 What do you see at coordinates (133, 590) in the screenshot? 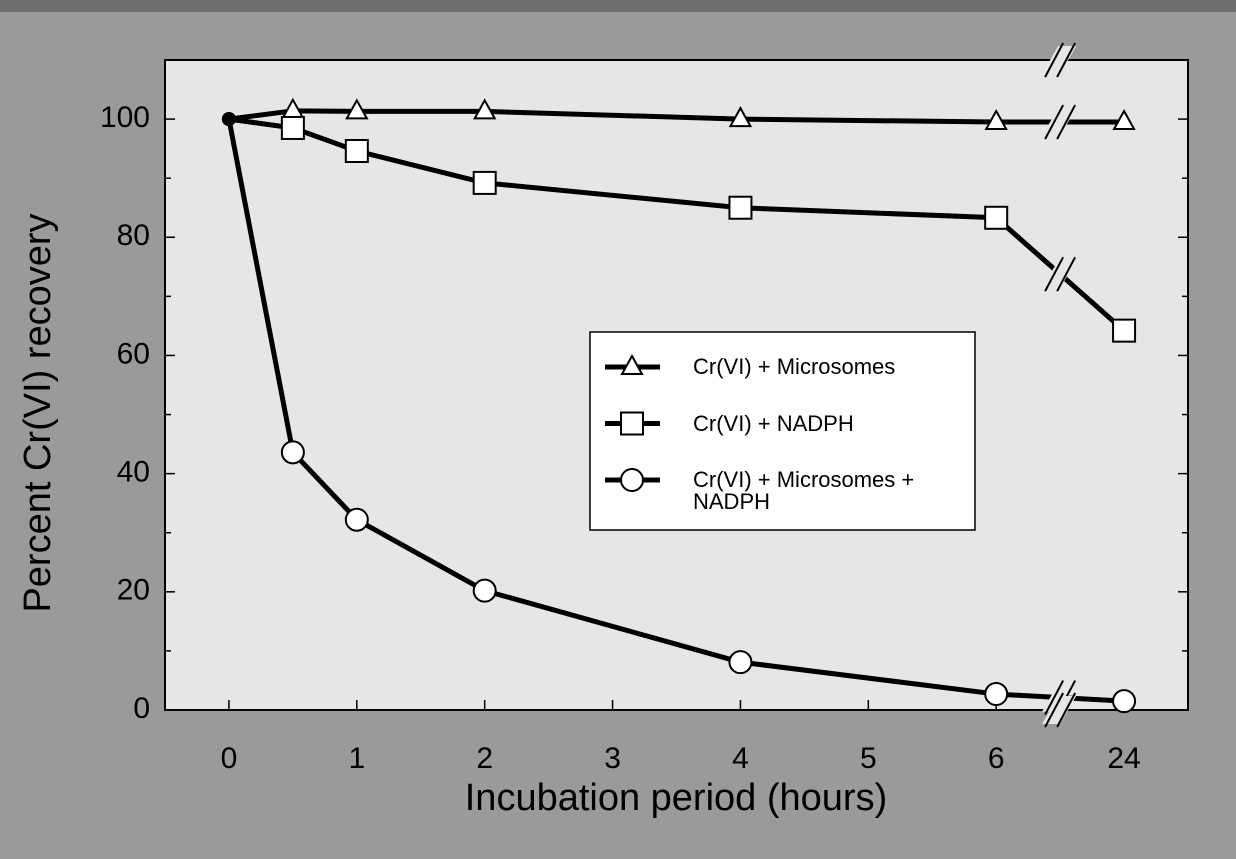
I see `y-tick-label: 20` at bounding box center [133, 590].